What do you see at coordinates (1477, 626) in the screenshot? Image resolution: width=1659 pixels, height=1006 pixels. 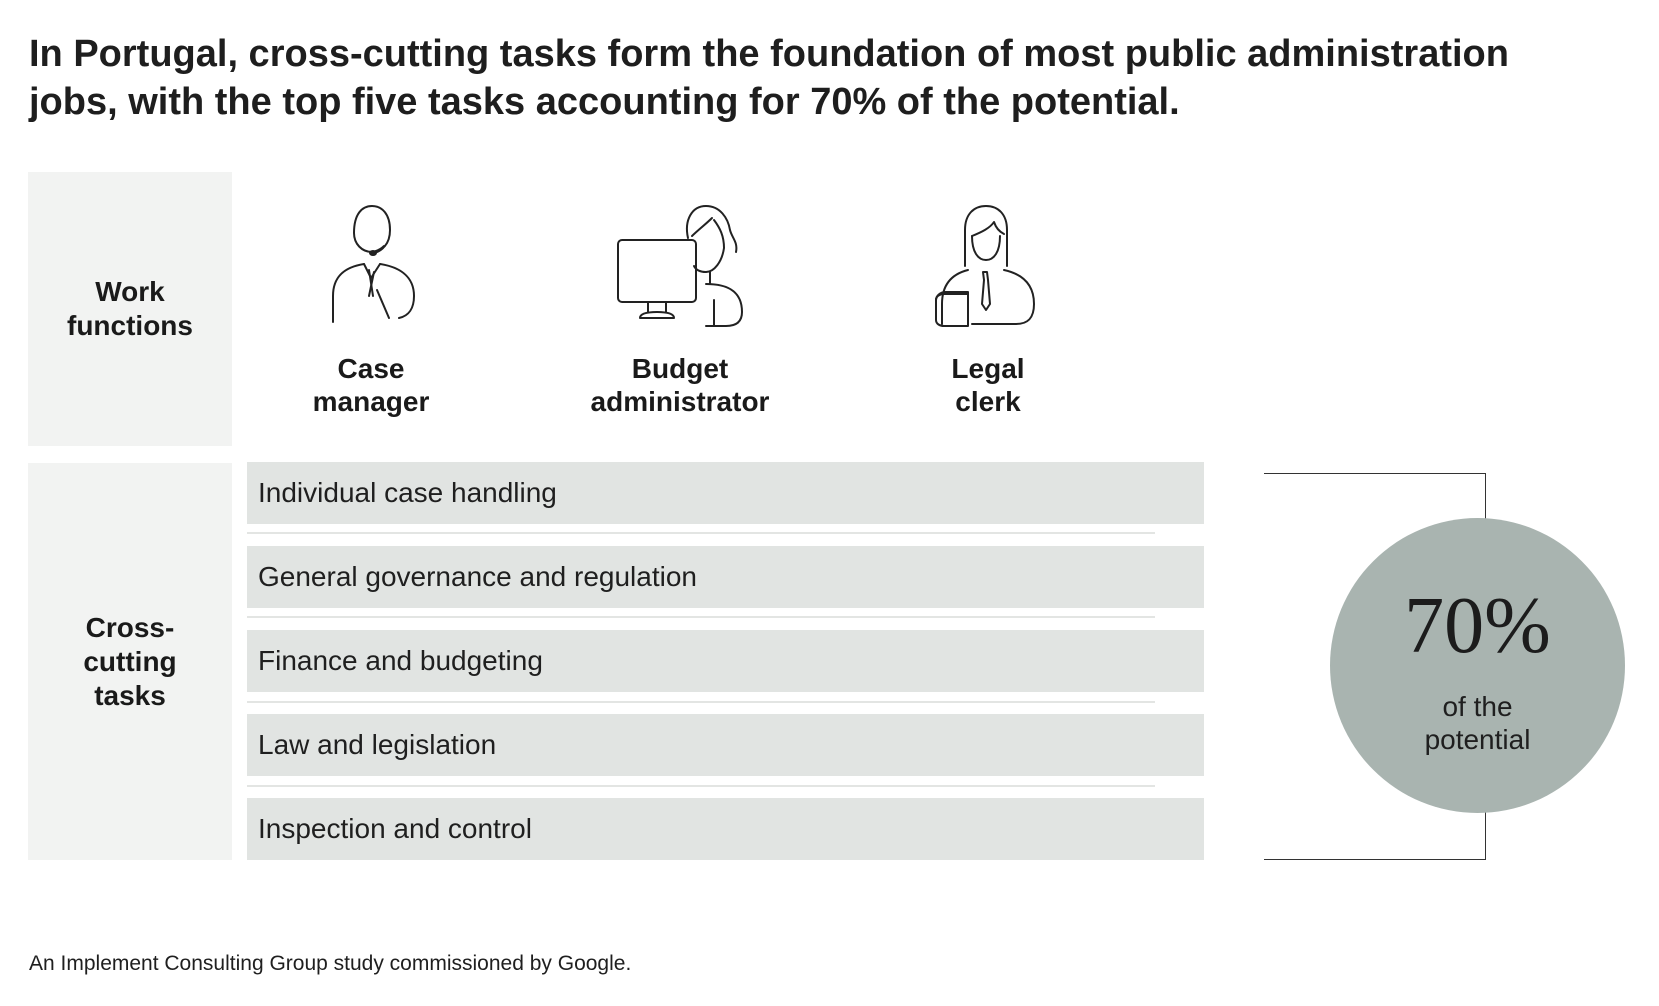 I see `potential-value: 70%` at bounding box center [1477, 626].